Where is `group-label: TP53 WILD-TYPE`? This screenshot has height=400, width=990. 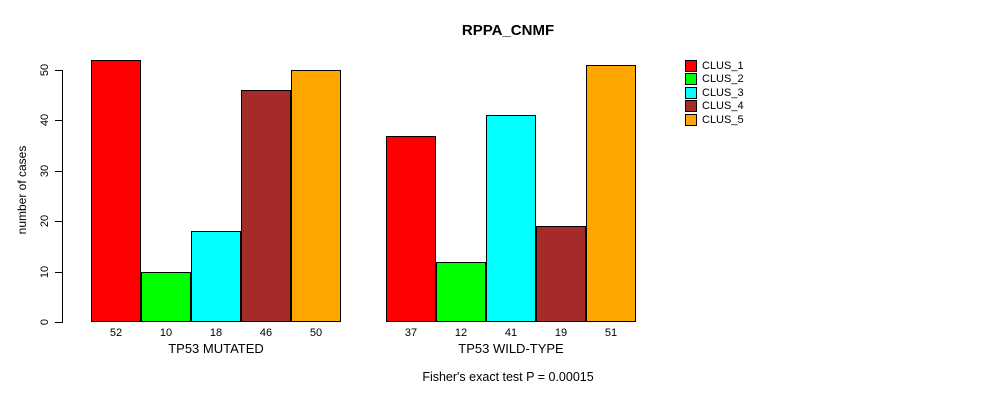
group-label: TP53 WILD-TYPE is located at coordinates (511, 348).